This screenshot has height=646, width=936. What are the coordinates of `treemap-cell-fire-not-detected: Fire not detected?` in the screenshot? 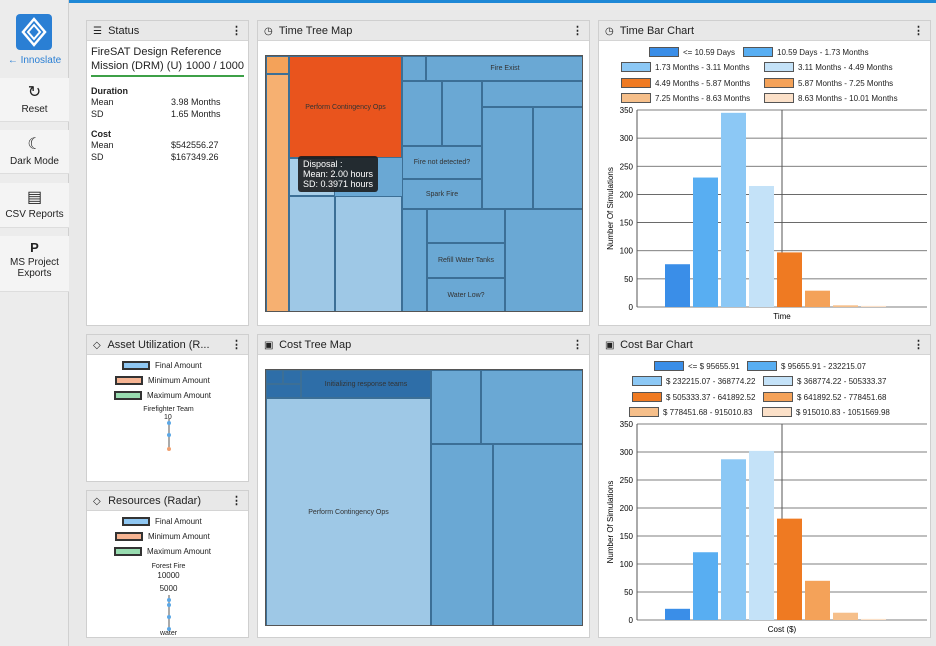 It's located at (442, 162).